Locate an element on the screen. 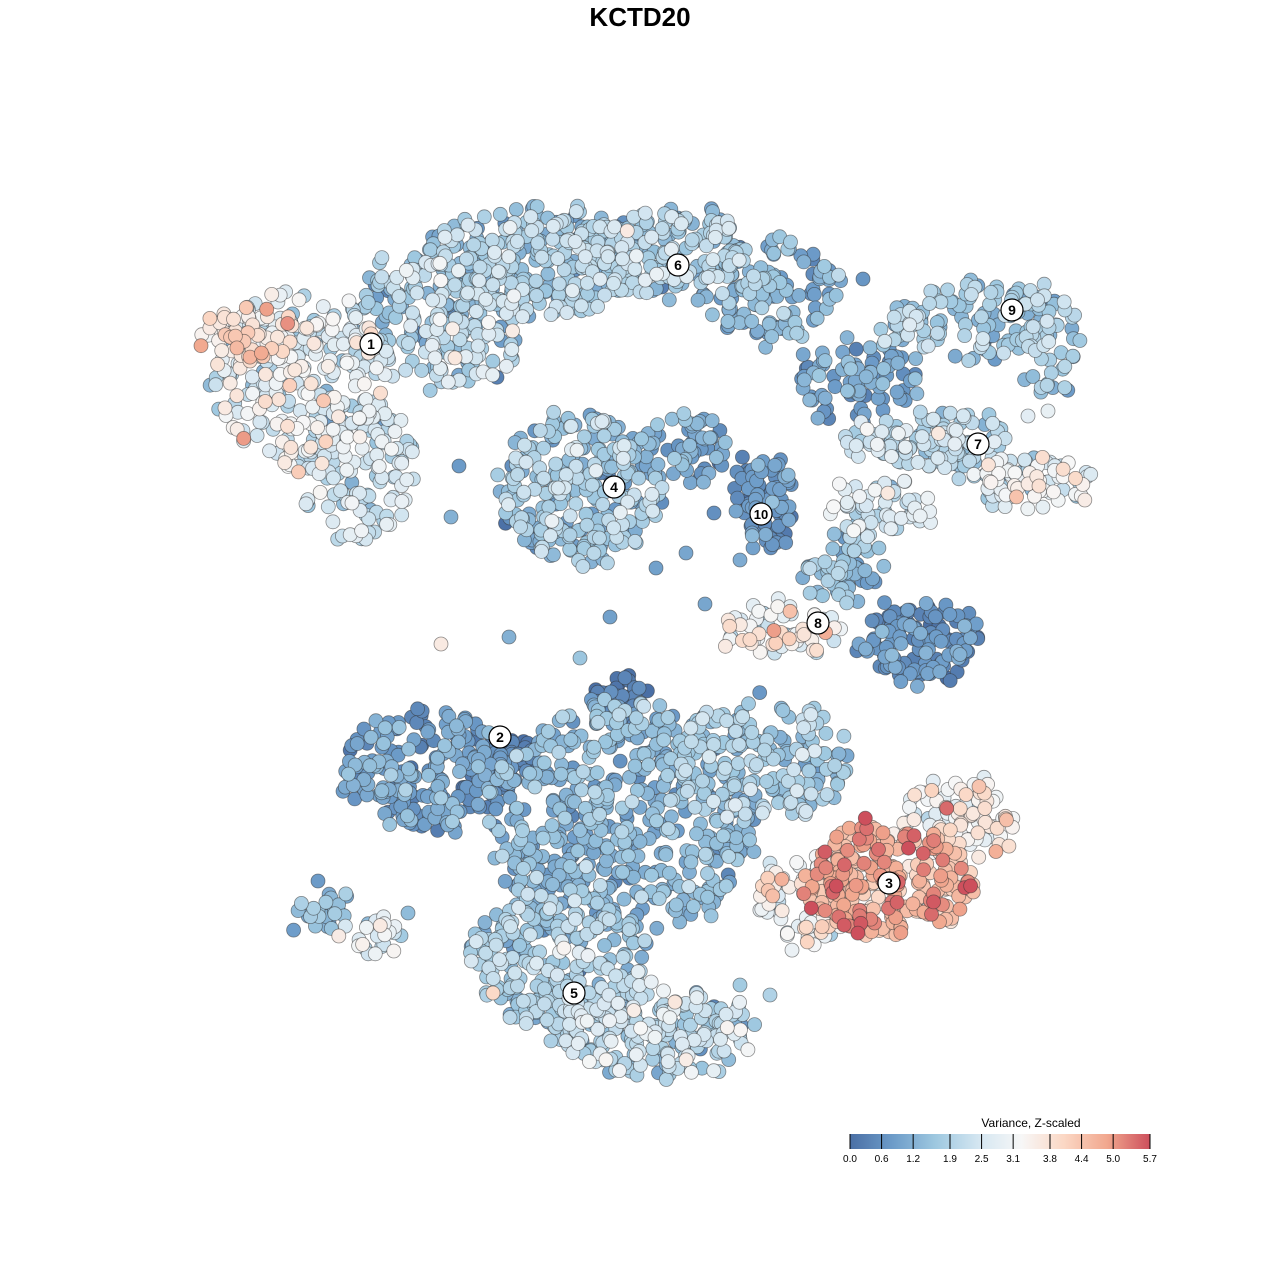  cluster-label-5: 5 is located at coordinates (574, 993).